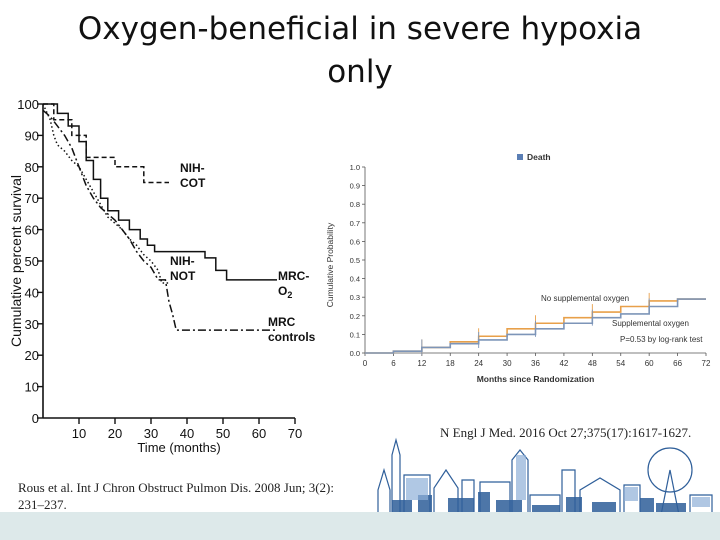 This screenshot has height=540, width=720. I want to click on right-y-tick-label: 0.5, so click(355, 260).